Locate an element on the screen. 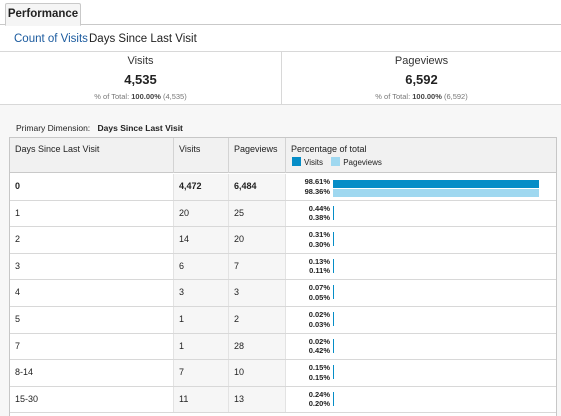 Image resolution: width=561 pixels, height=416 pixels. cell-percentage: 0.15% 0.15% is located at coordinates (421, 373).